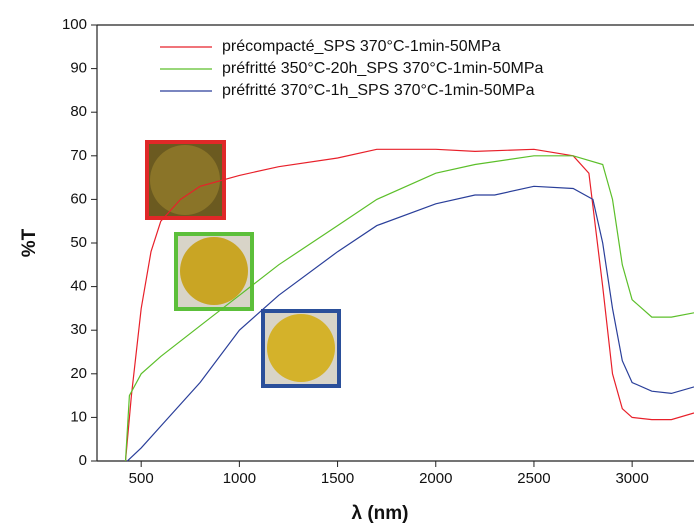 Image resolution: width=694 pixels, height=528 pixels. I want to click on x-tick-label: 500, so click(141, 478).